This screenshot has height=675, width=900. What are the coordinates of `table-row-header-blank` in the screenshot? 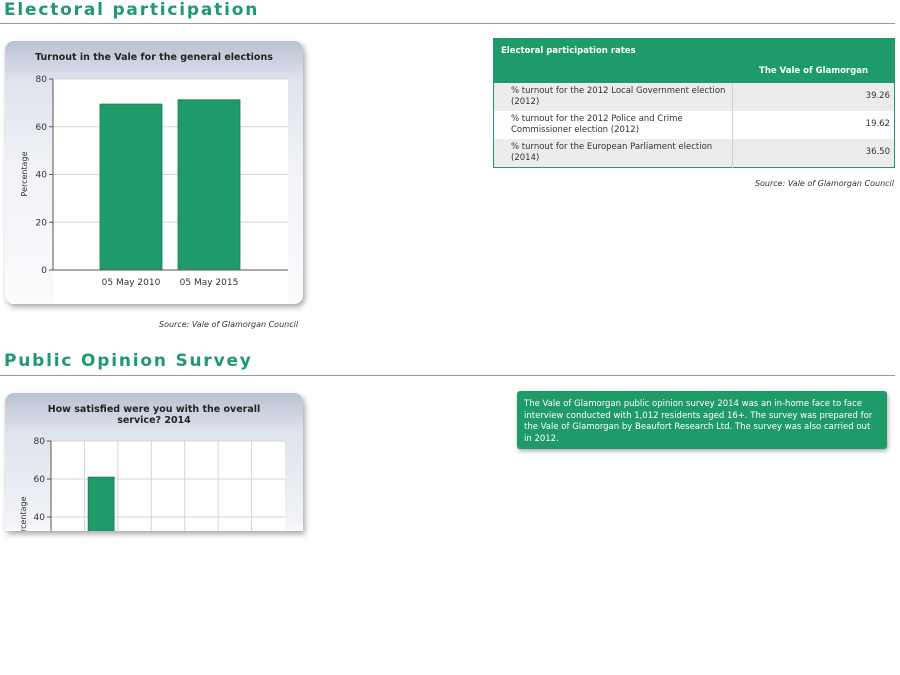 It's located at (613, 71).